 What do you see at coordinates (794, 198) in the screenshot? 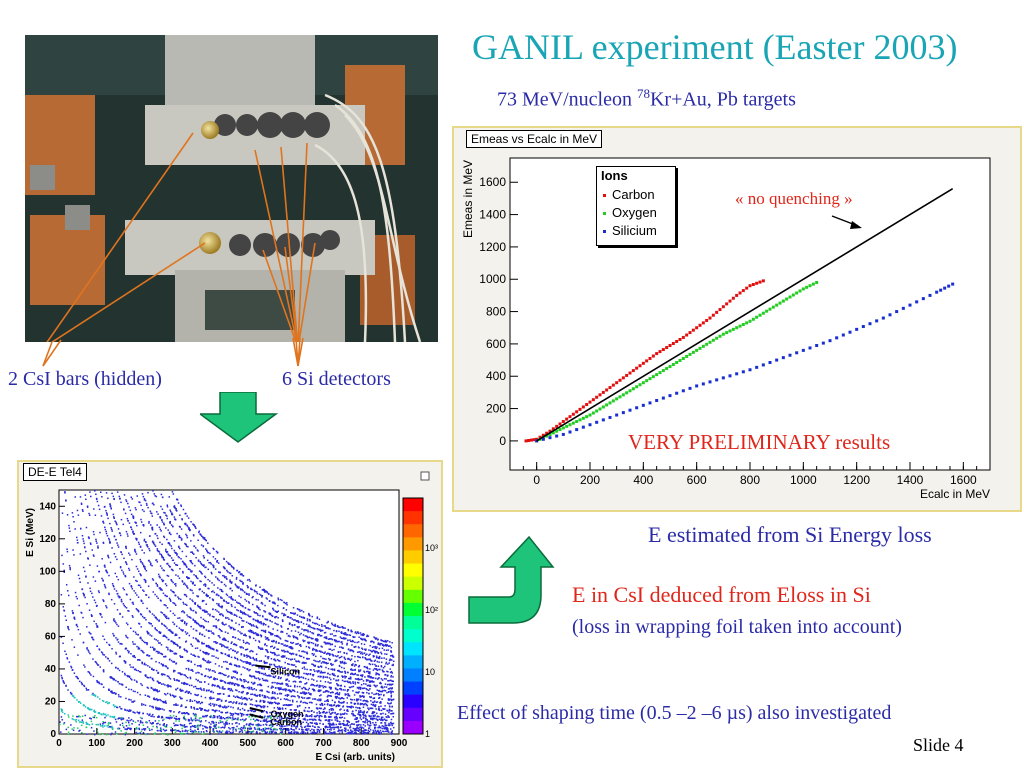
I see `no-quenching-annotation: « no quenching »` at bounding box center [794, 198].